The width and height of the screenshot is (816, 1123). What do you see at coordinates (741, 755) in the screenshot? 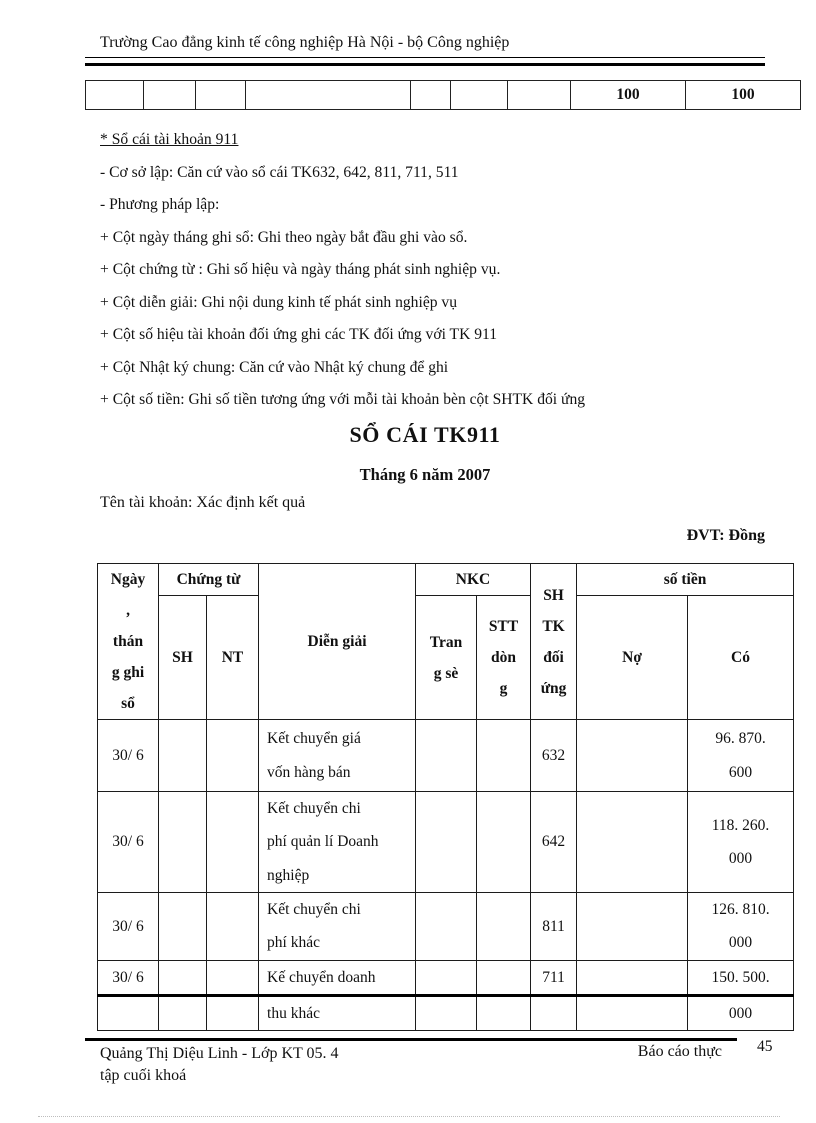
I see `cell-credit: 96. 870. 600` at bounding box center [741, 755].